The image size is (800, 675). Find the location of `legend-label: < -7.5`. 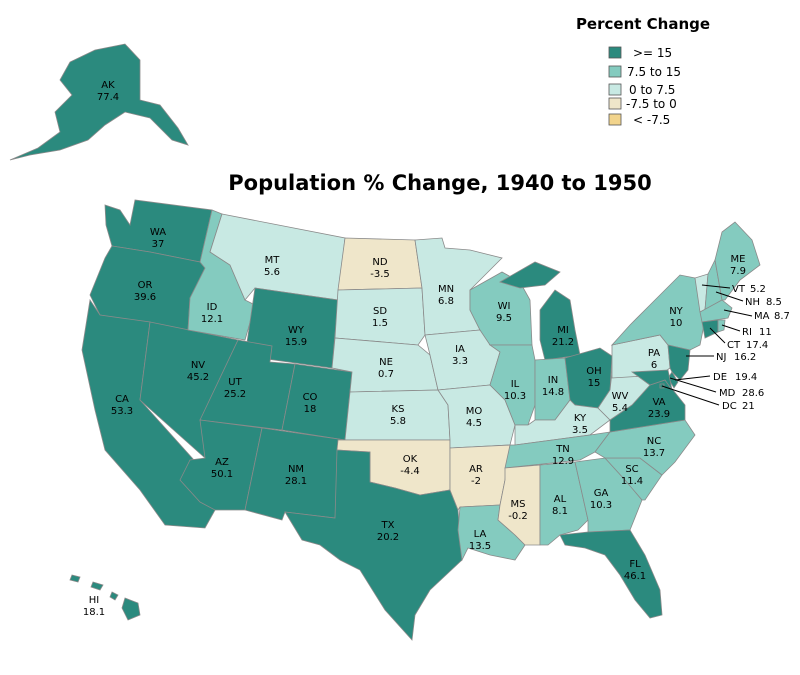

legend-label: < -7.5 is located at coordinates (651, 120).